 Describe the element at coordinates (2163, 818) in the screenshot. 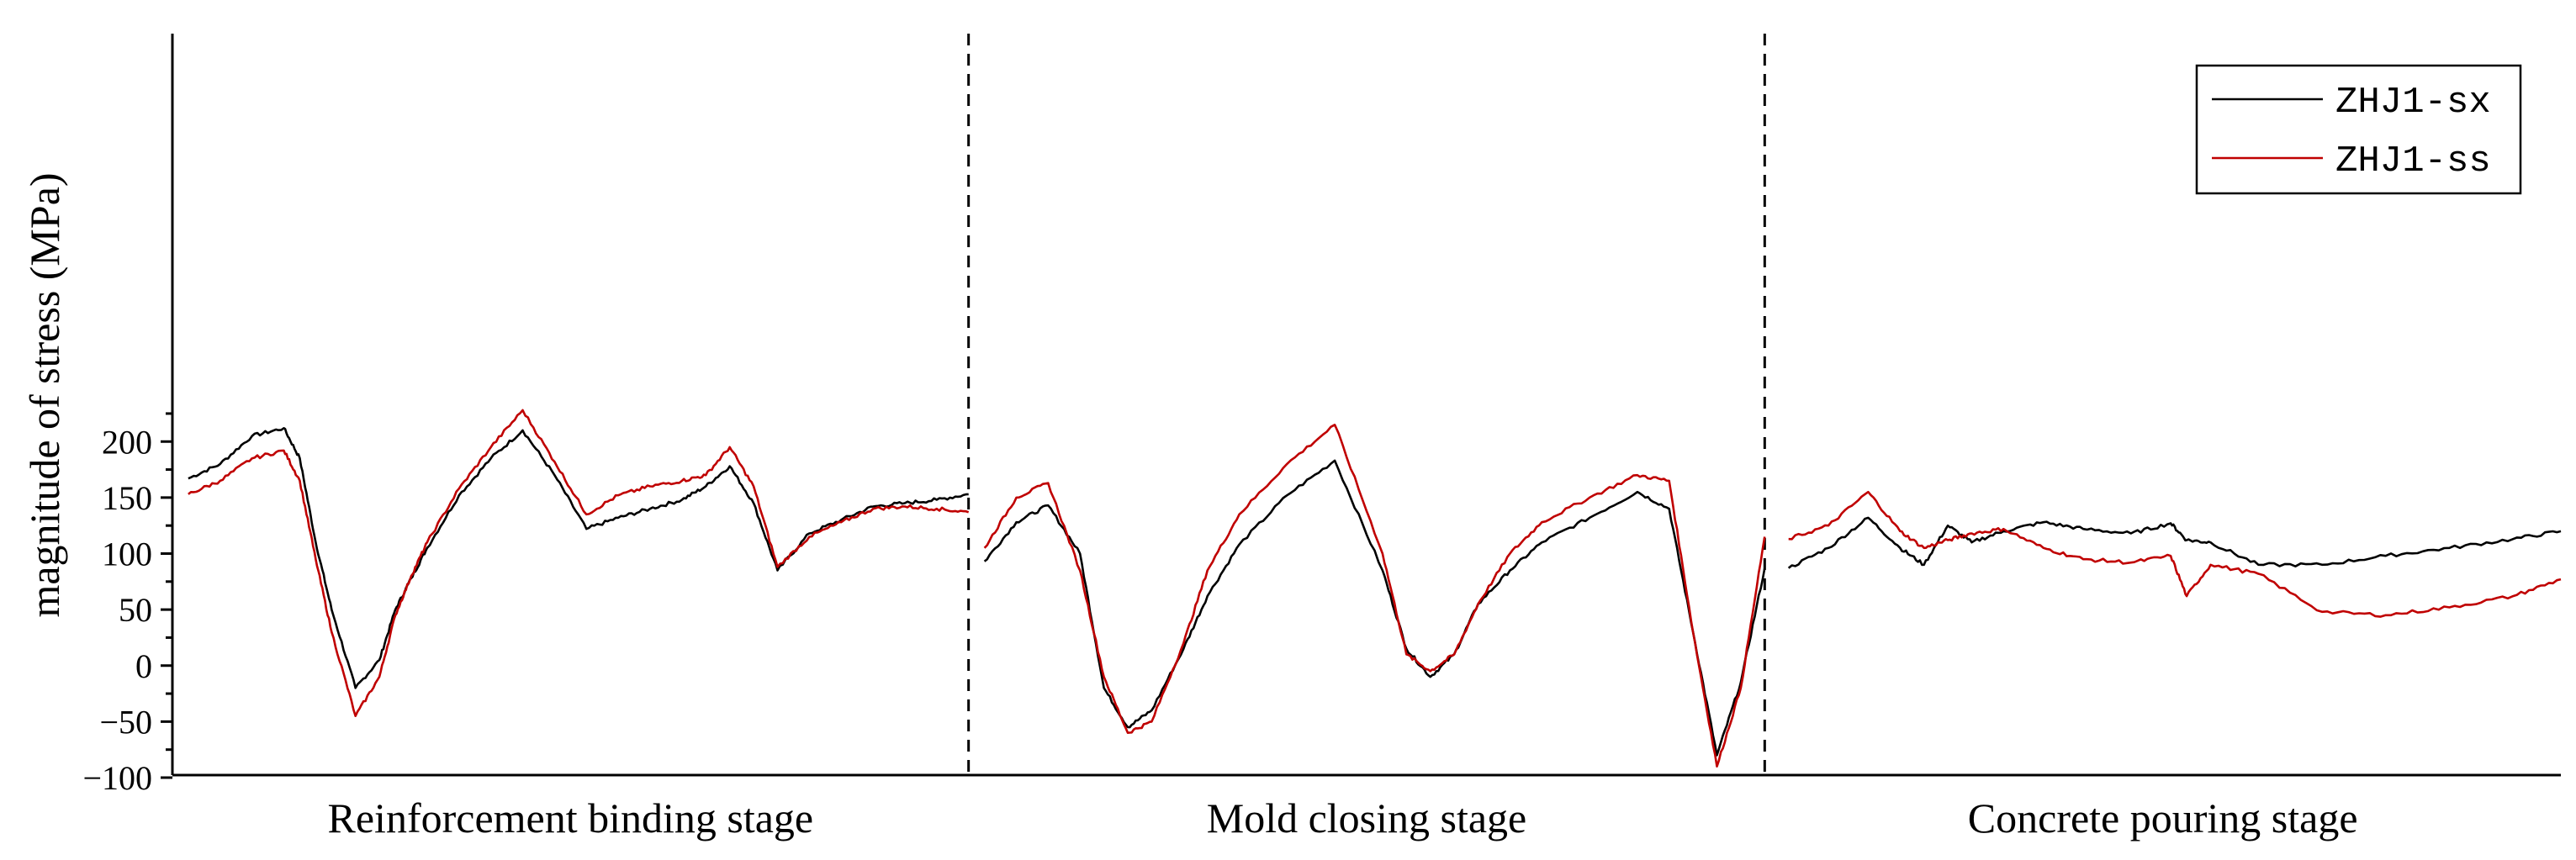

I see `stage-label: Concrete pouring stage` at that location.